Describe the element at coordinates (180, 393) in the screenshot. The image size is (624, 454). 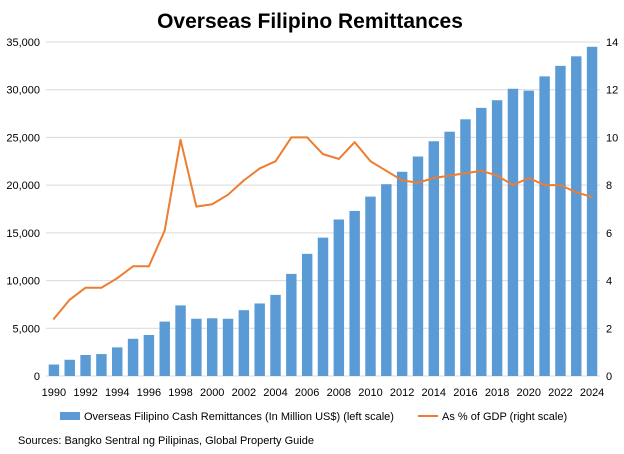
I see `x-tick-label: 1998` at that location.